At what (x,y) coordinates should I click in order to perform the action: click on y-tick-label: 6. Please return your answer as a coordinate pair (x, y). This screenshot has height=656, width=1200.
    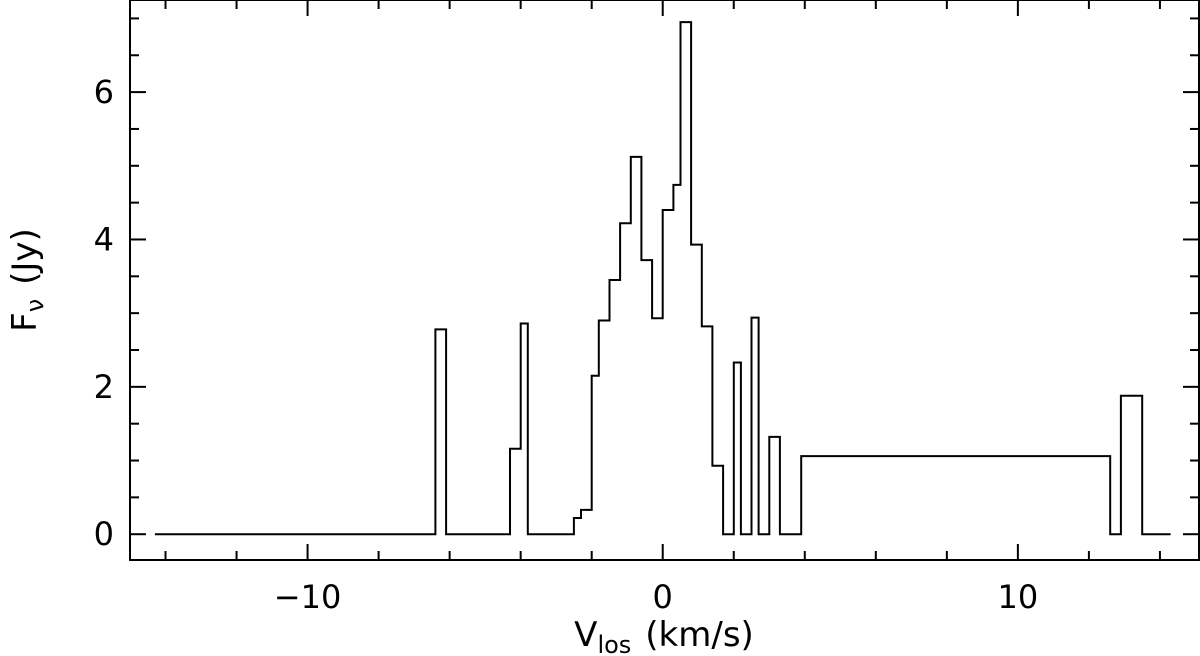
    Looking at the image, I should click on (104, 92).